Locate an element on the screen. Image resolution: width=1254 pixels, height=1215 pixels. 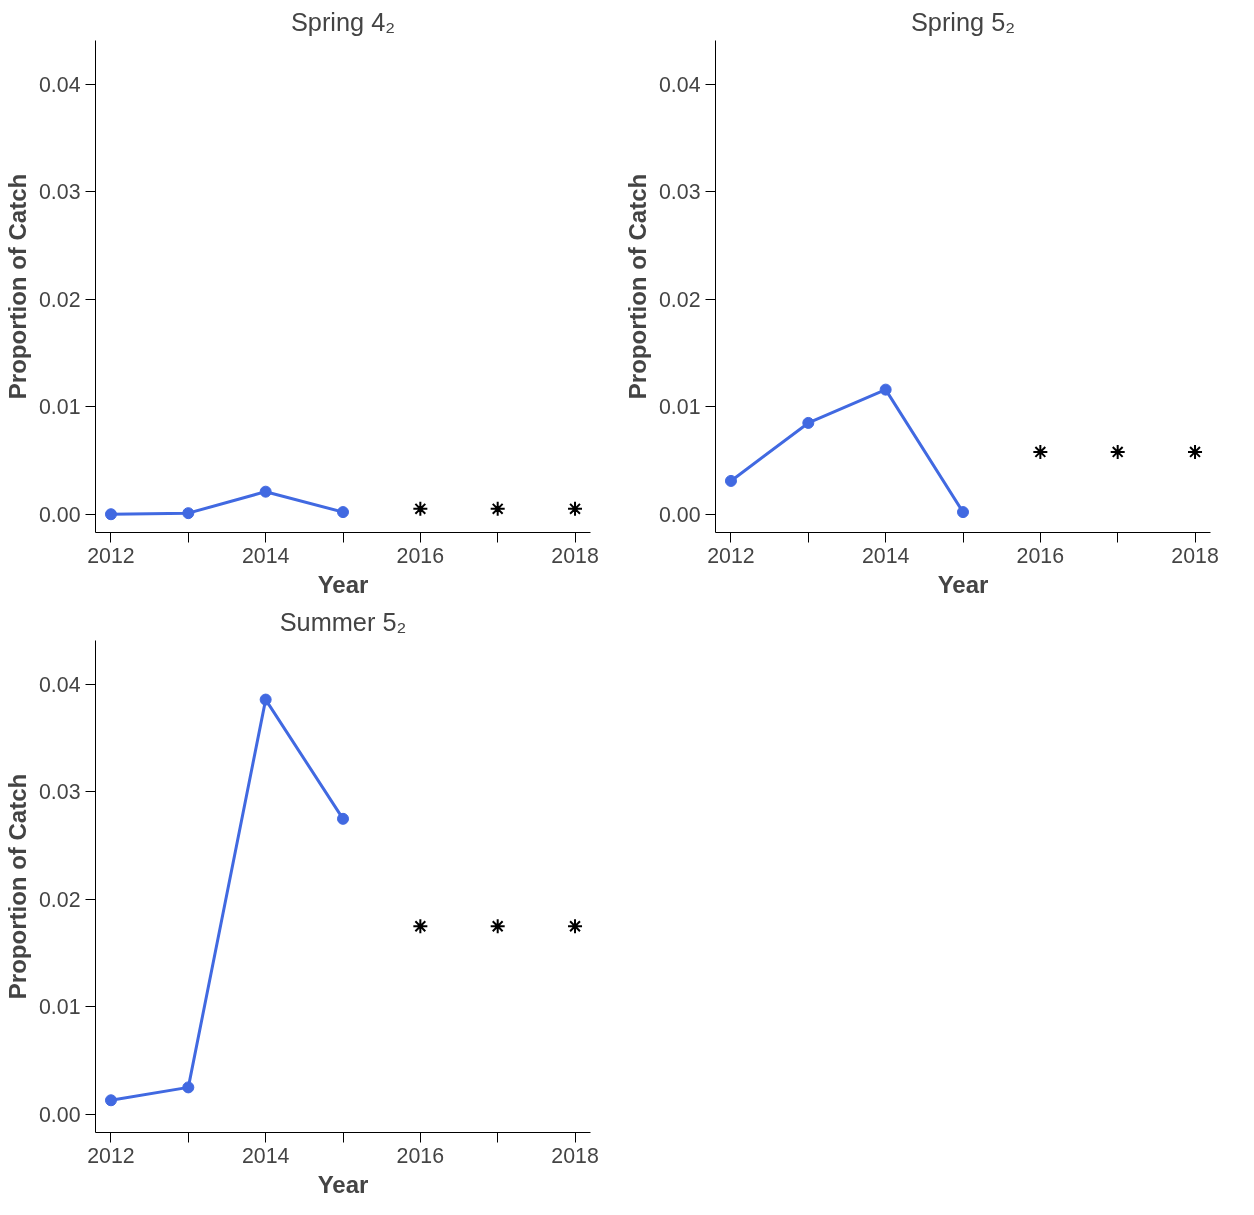
chart-title: Summer 5₂ is located at coordinates (343, 621).